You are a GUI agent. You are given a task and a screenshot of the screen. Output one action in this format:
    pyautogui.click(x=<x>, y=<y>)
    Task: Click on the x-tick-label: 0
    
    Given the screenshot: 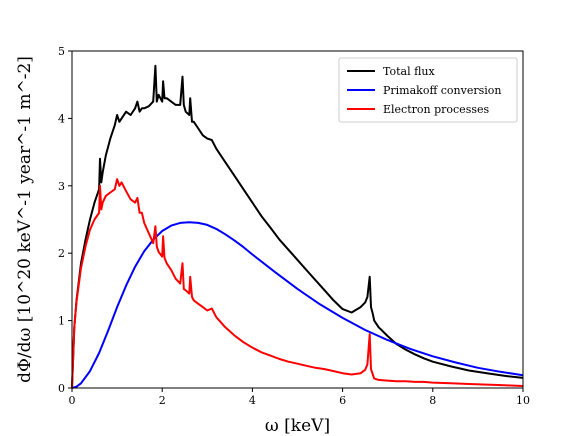 What is the action you would take?
    pyautogui.click(x=72, y=400)
    